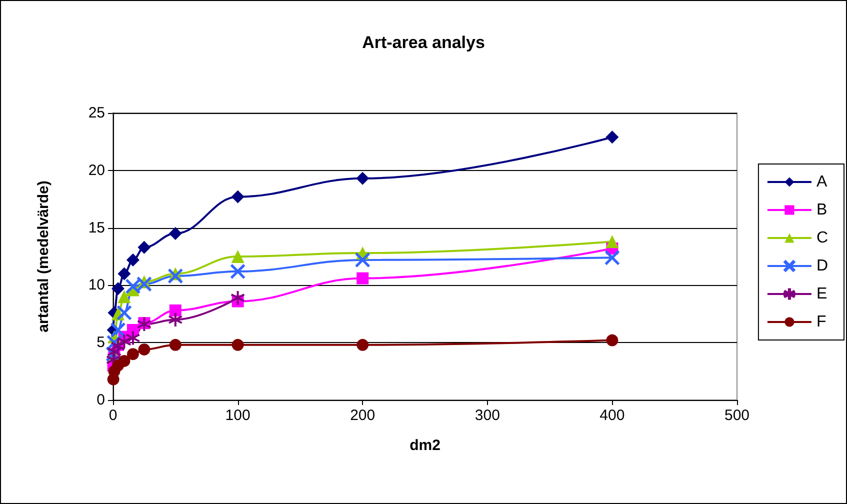 The image size is (847, 504). I want to click on y-tick-label: 5, so click(100, 343).